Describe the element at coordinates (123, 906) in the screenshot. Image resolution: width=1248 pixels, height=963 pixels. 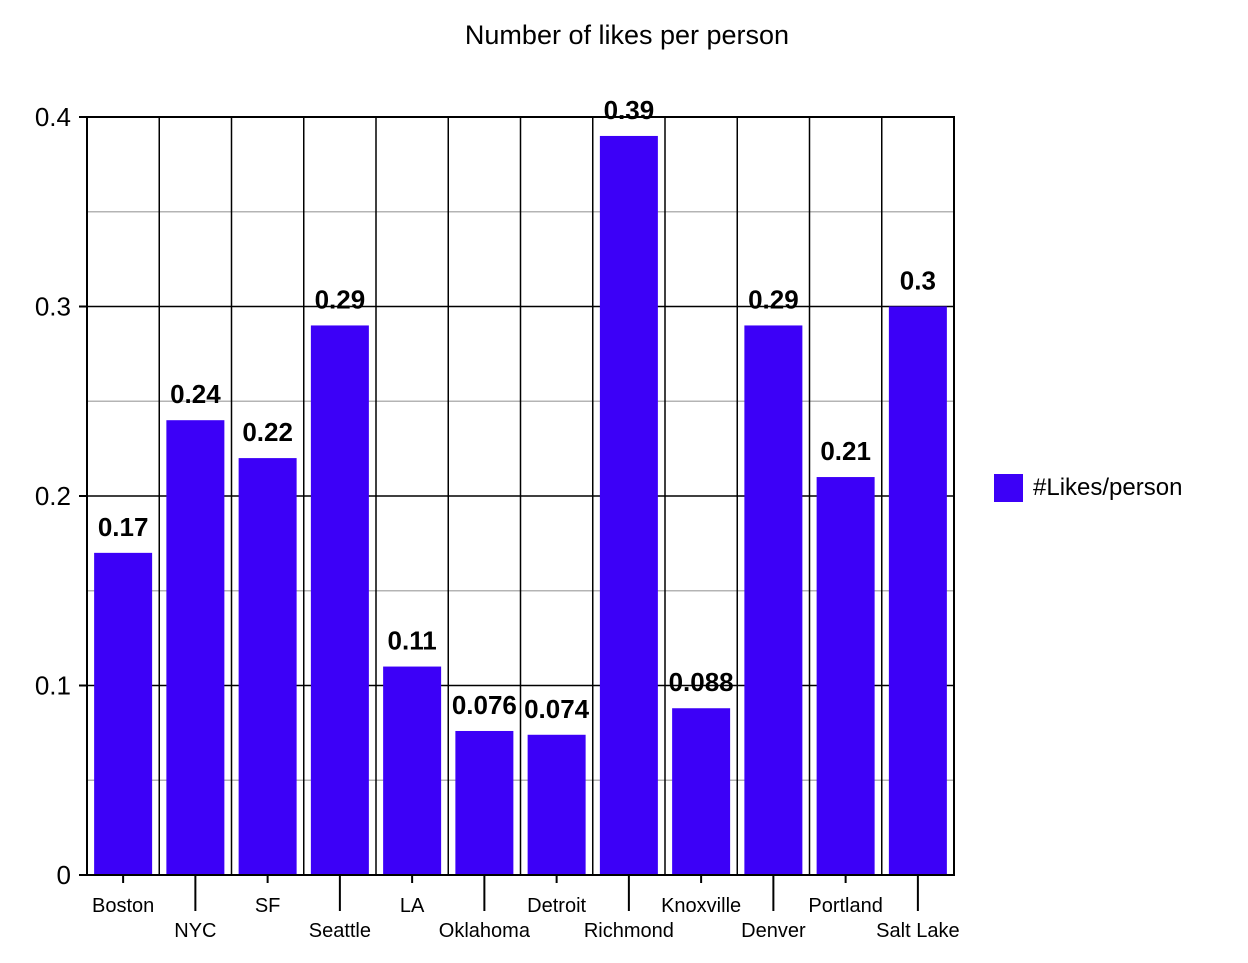
I see `x-tick-label: Boston` at that location.